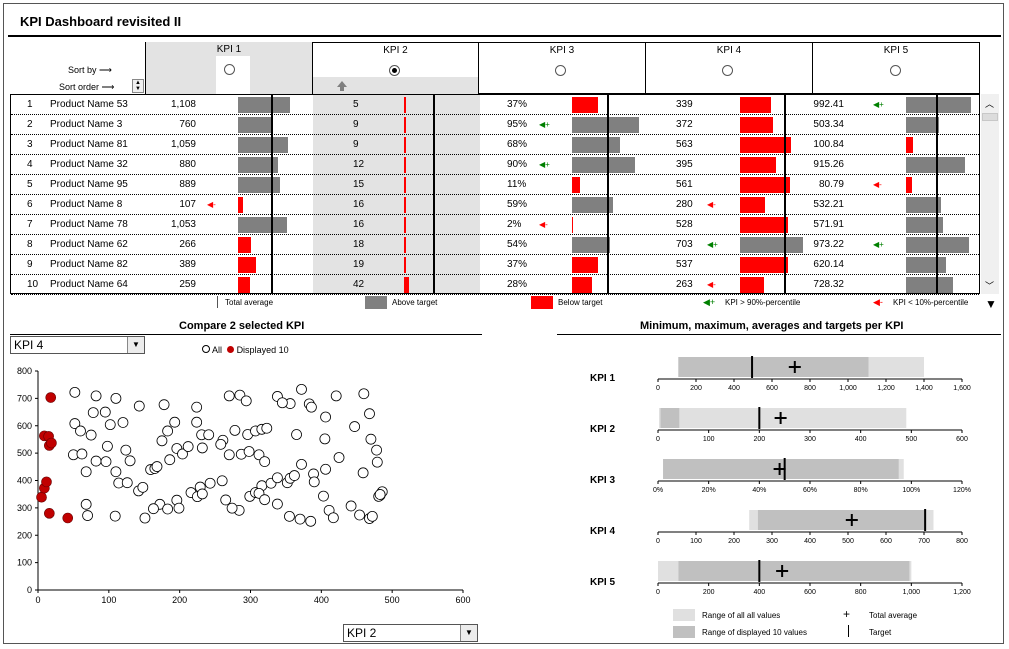  What do you see at coordinates (828, 264) in the screenshot?
I see `kpi5-value: 620.14` at bounding box center [828, 264].